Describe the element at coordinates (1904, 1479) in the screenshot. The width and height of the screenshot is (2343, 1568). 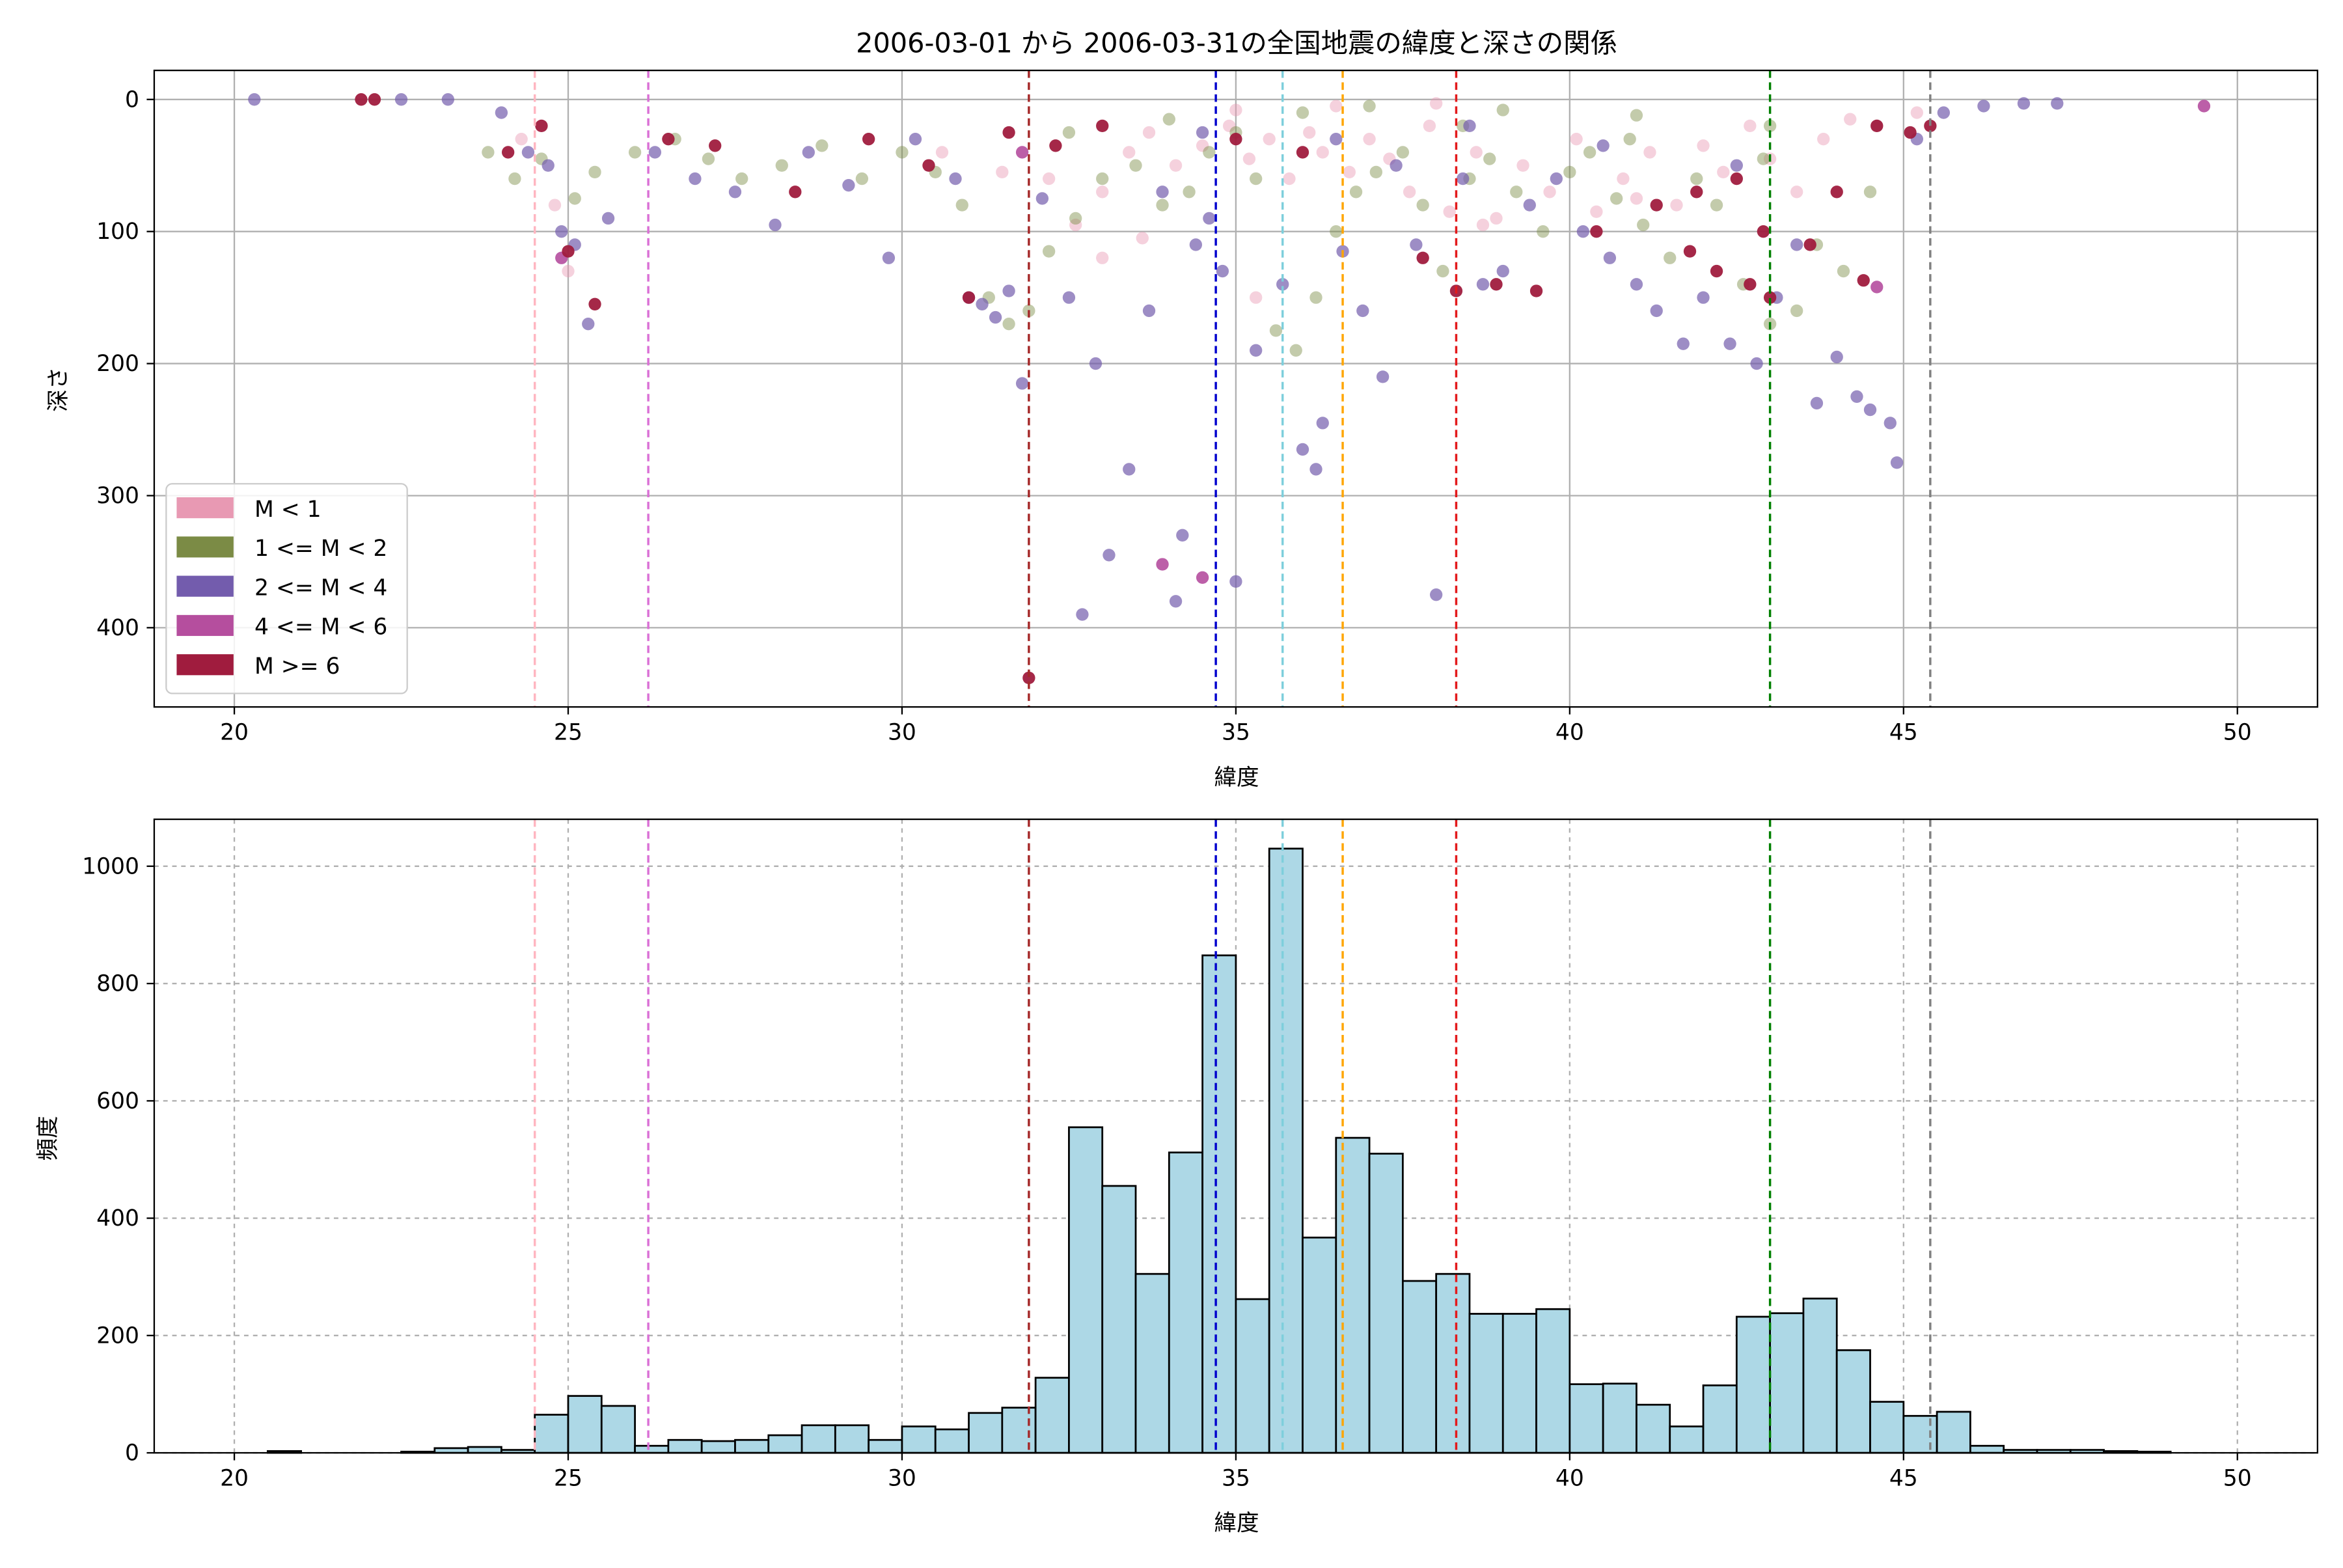
I see `x-tick-label: 45` at that location.